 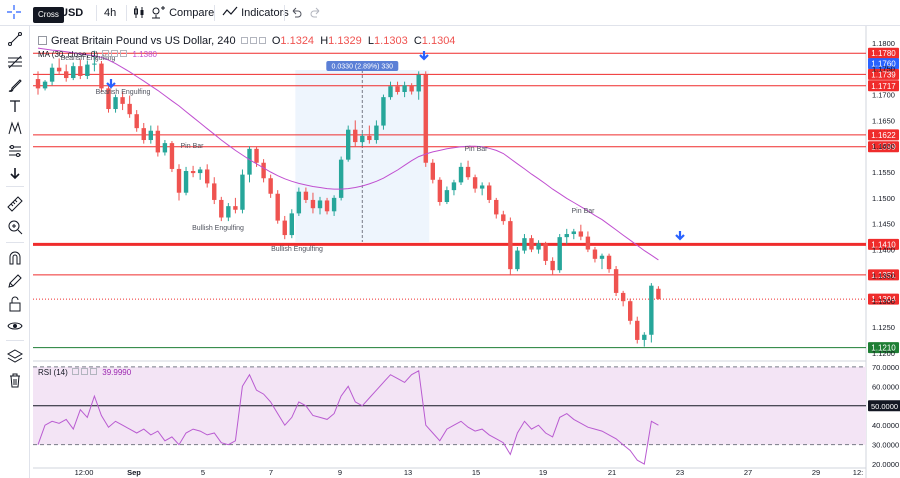 I want to click on undo-button, so click(x=296, y=13).